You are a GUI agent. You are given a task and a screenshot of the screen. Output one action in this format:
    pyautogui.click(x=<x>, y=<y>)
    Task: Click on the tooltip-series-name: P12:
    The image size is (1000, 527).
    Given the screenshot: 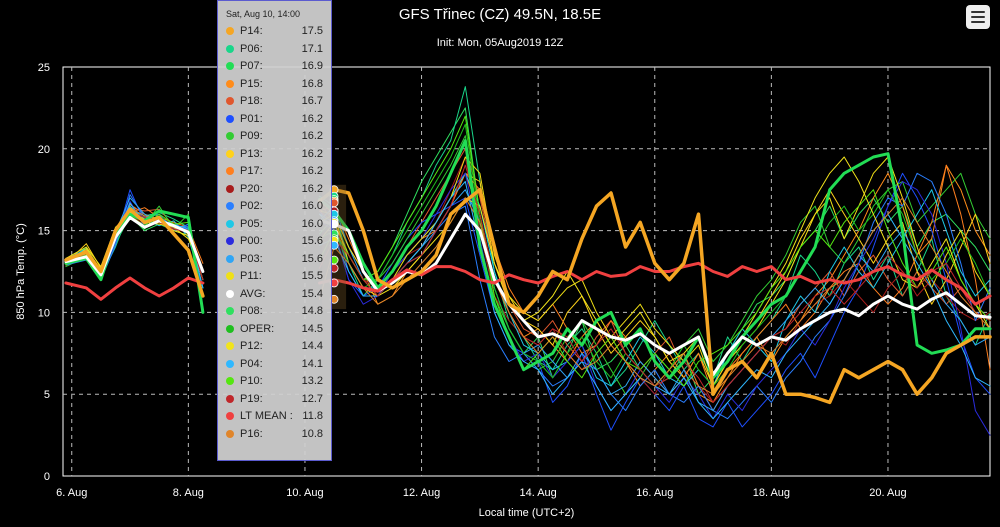 What is the action you would take?
    pyautogui.click(x=251, y=346)
    